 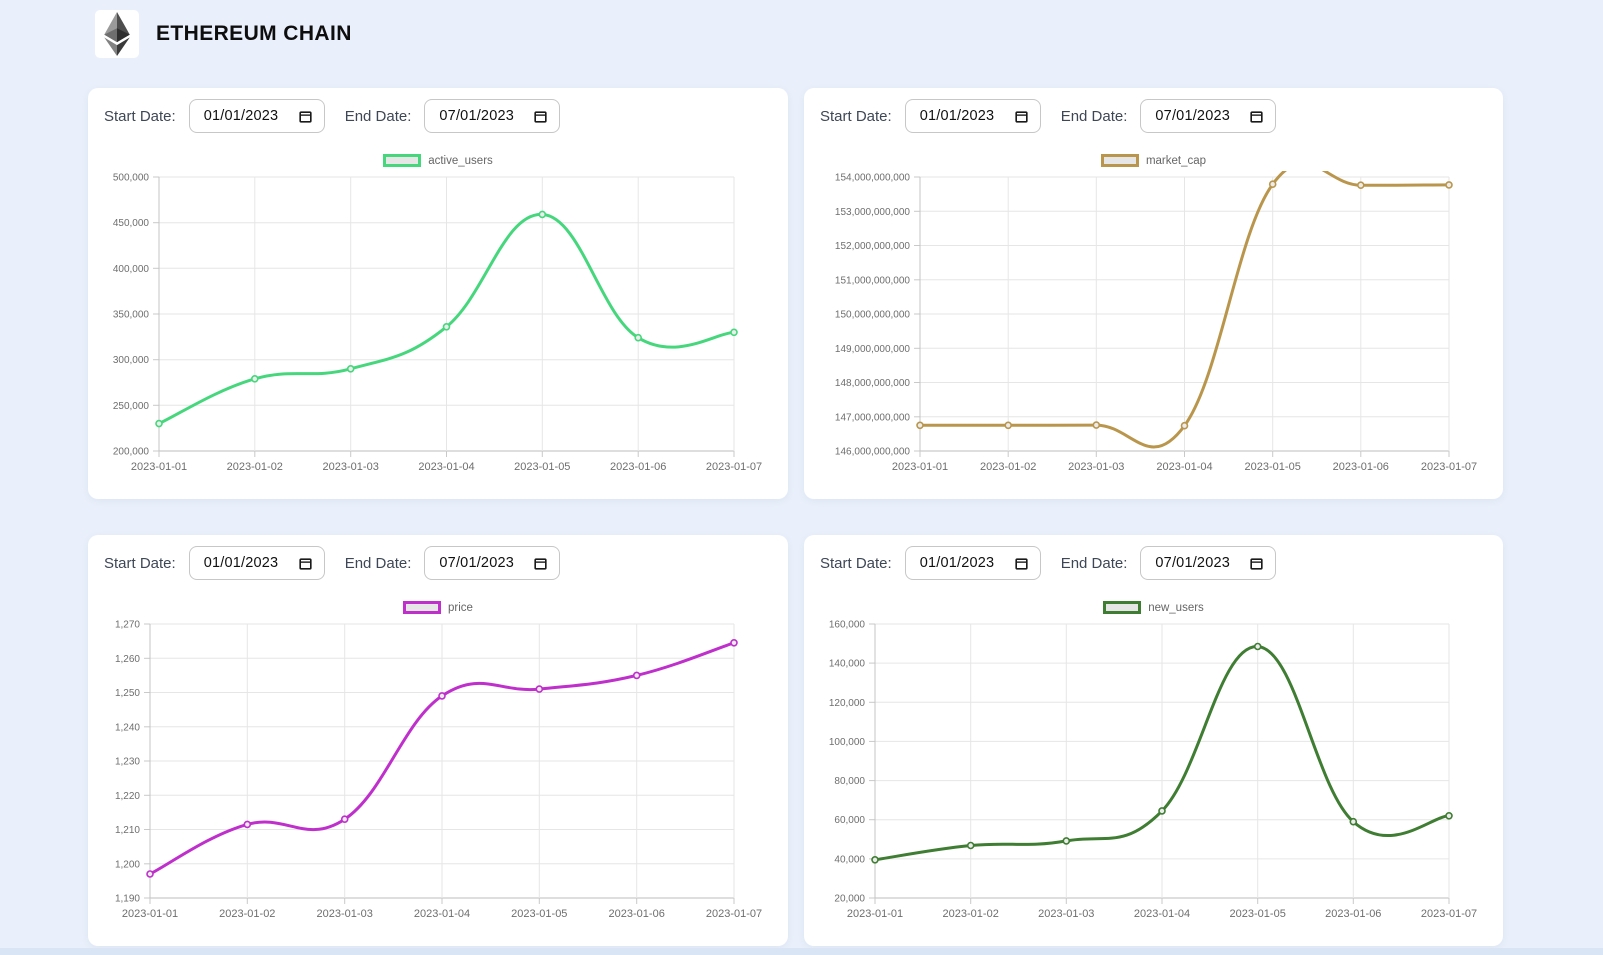 I want to click on y-tick-label: 160,000, so click(x=847, y=625).